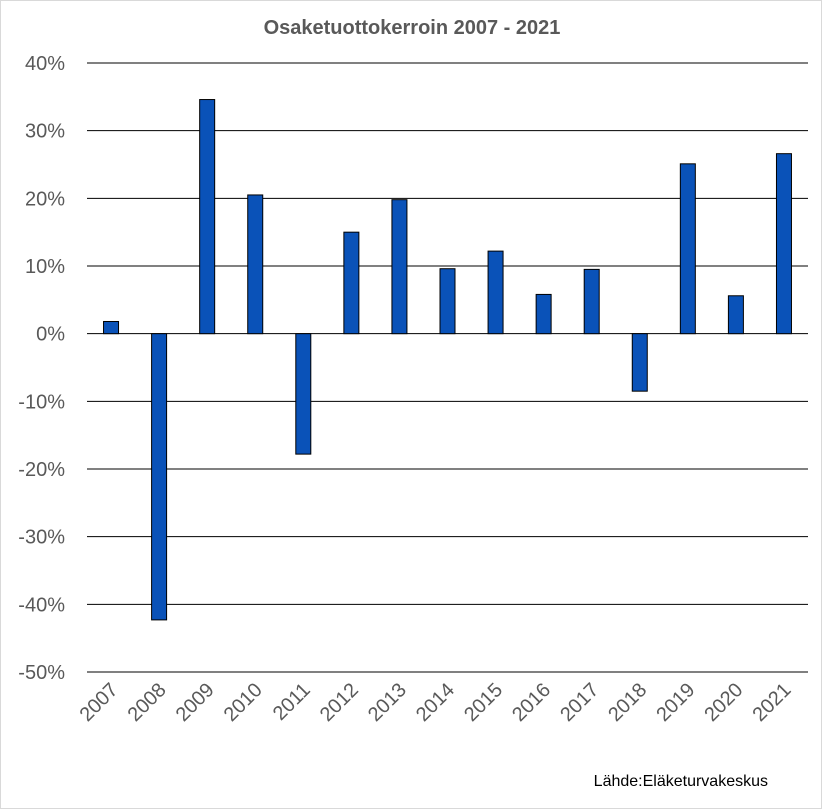 Image resolution: width=822 pixels, height=810 pixels. Describe the element at coordinates (723, 702) in the screenshot. I see `x-tick-label: 2020` at that location.